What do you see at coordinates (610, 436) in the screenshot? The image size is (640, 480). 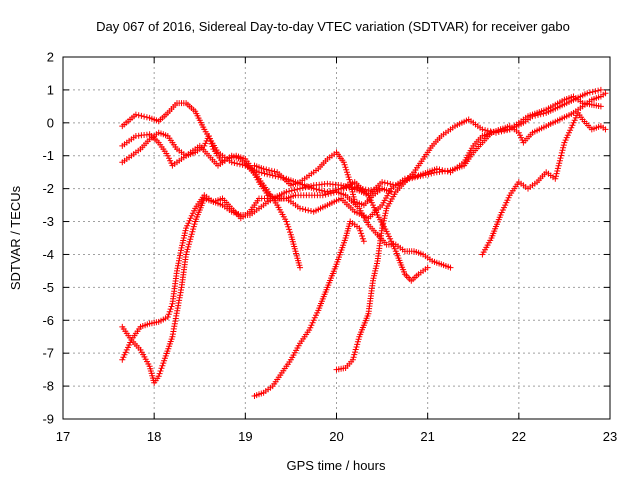 I see `x-tick-label: 23` at bounding box center [610, 436].